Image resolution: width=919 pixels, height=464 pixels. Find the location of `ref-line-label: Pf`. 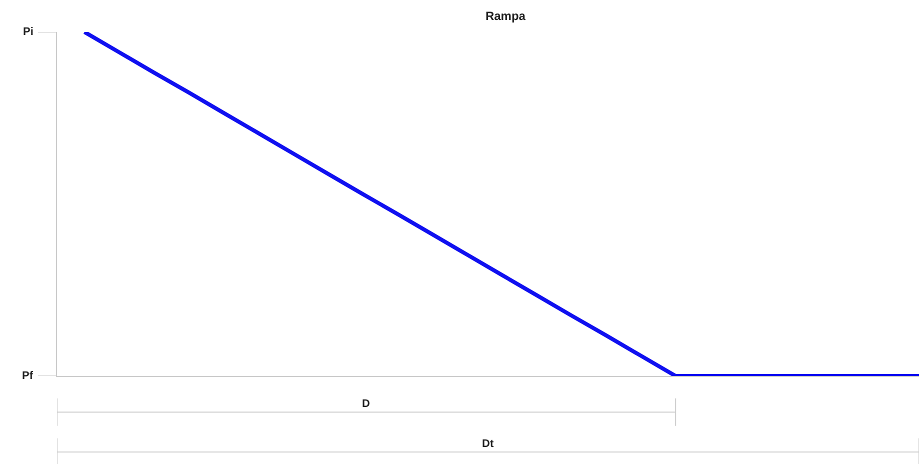

ref-line-label: Pf is located at coordinates (28, 376).